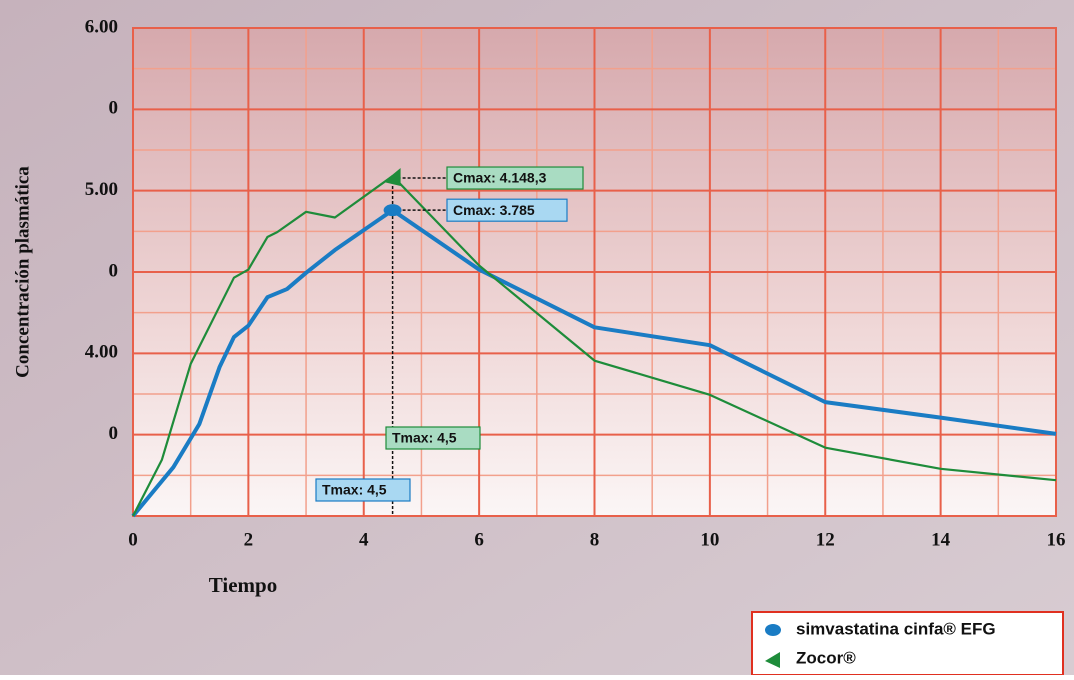 This screenshot has height=680, width=1074. I want to click on x-tick-label: 10, so click(709, 539).